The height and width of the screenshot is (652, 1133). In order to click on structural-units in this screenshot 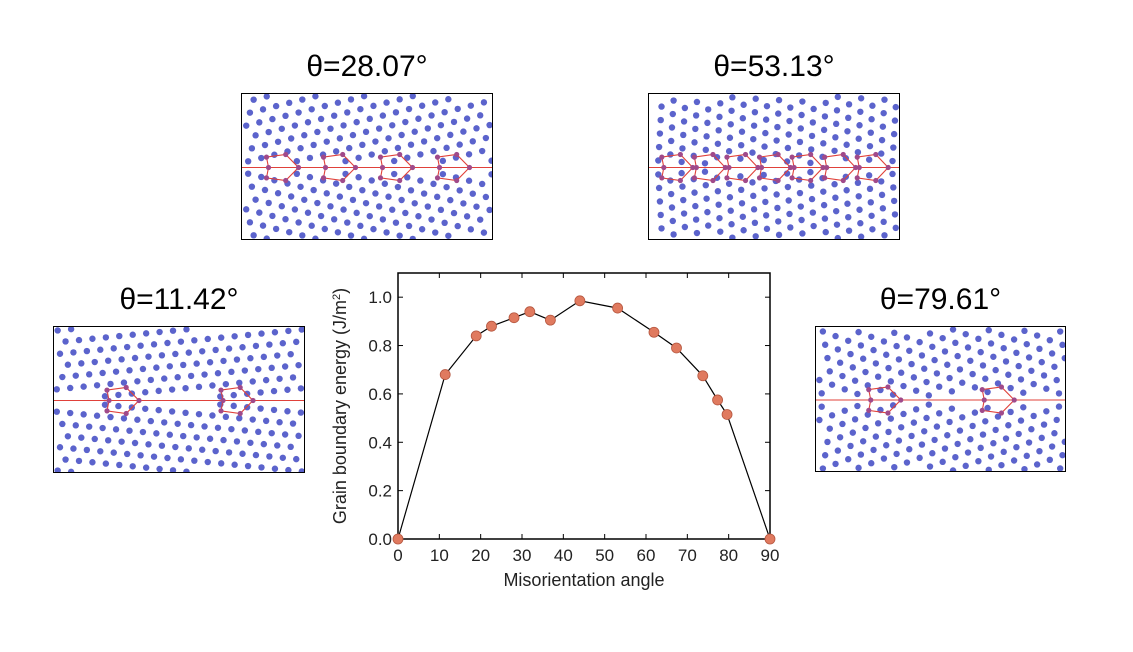, I will do `click(941, 400)`.